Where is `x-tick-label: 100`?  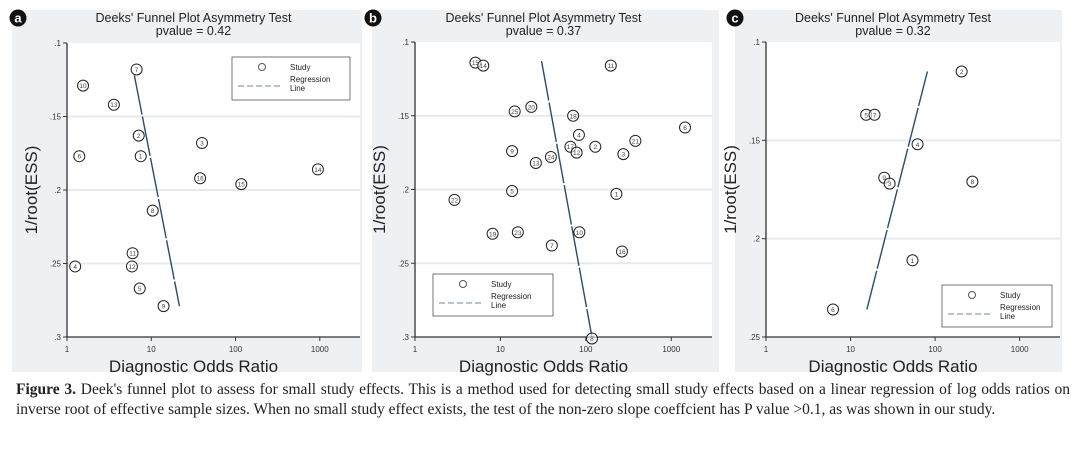 x-tick-label: 100 is located at coordinates (236, 349).